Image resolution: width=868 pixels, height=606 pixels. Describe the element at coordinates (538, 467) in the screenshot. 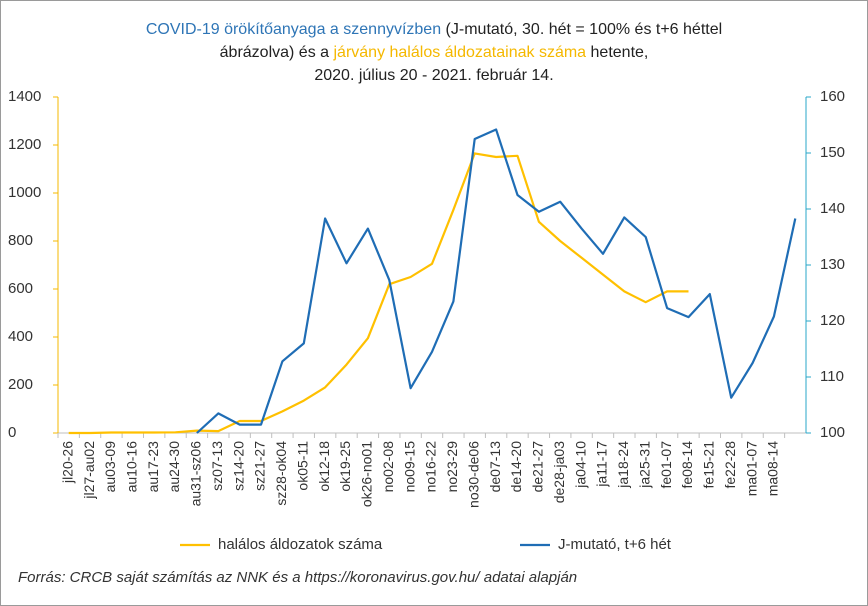

I see `x-tick-label: de21-27` at that location.